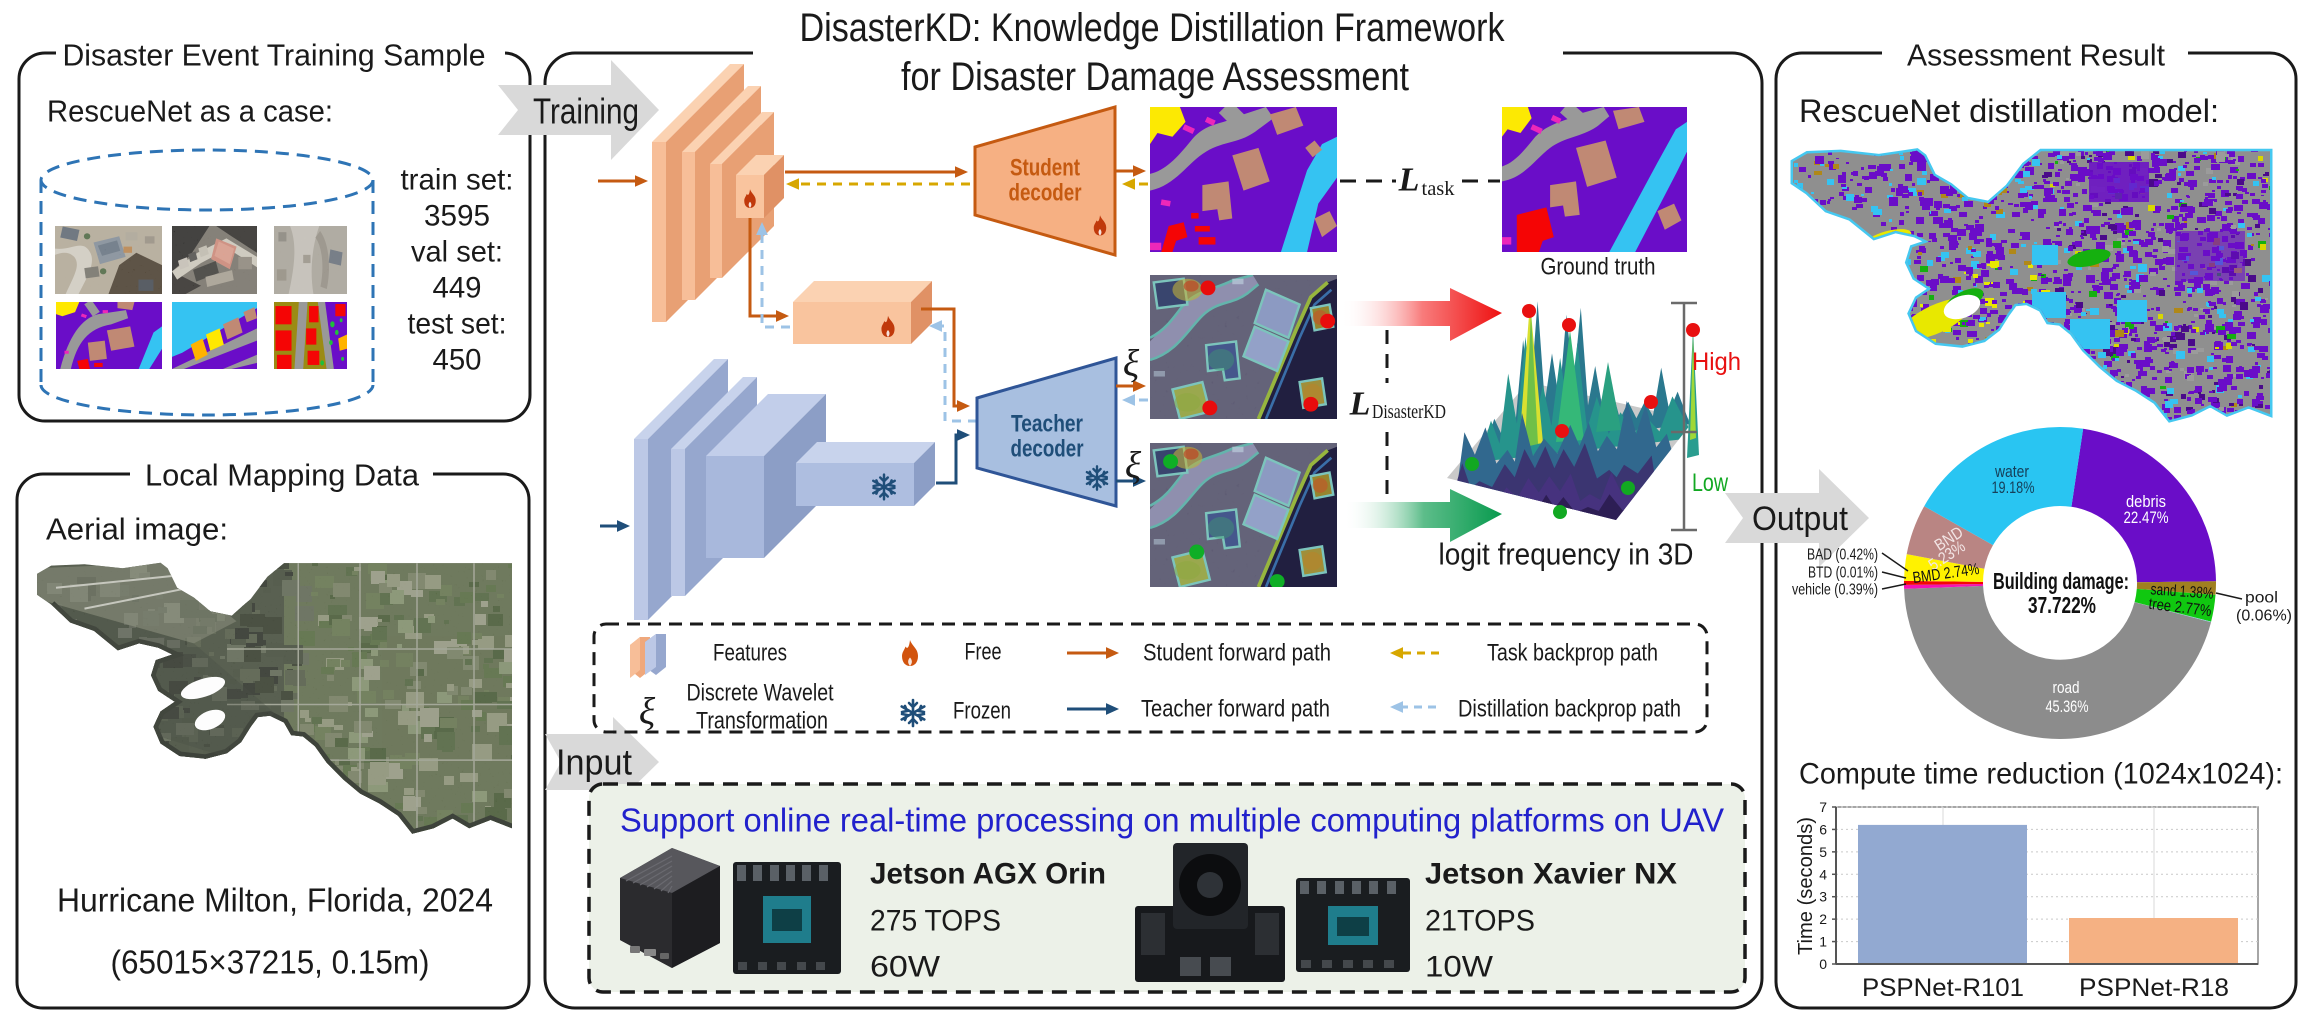 This screenshot has width=2307, height=1022. Describe the element at coordinates (1572, 653) in the screenshot. I see `svg-text: Task backprop path` at that location.